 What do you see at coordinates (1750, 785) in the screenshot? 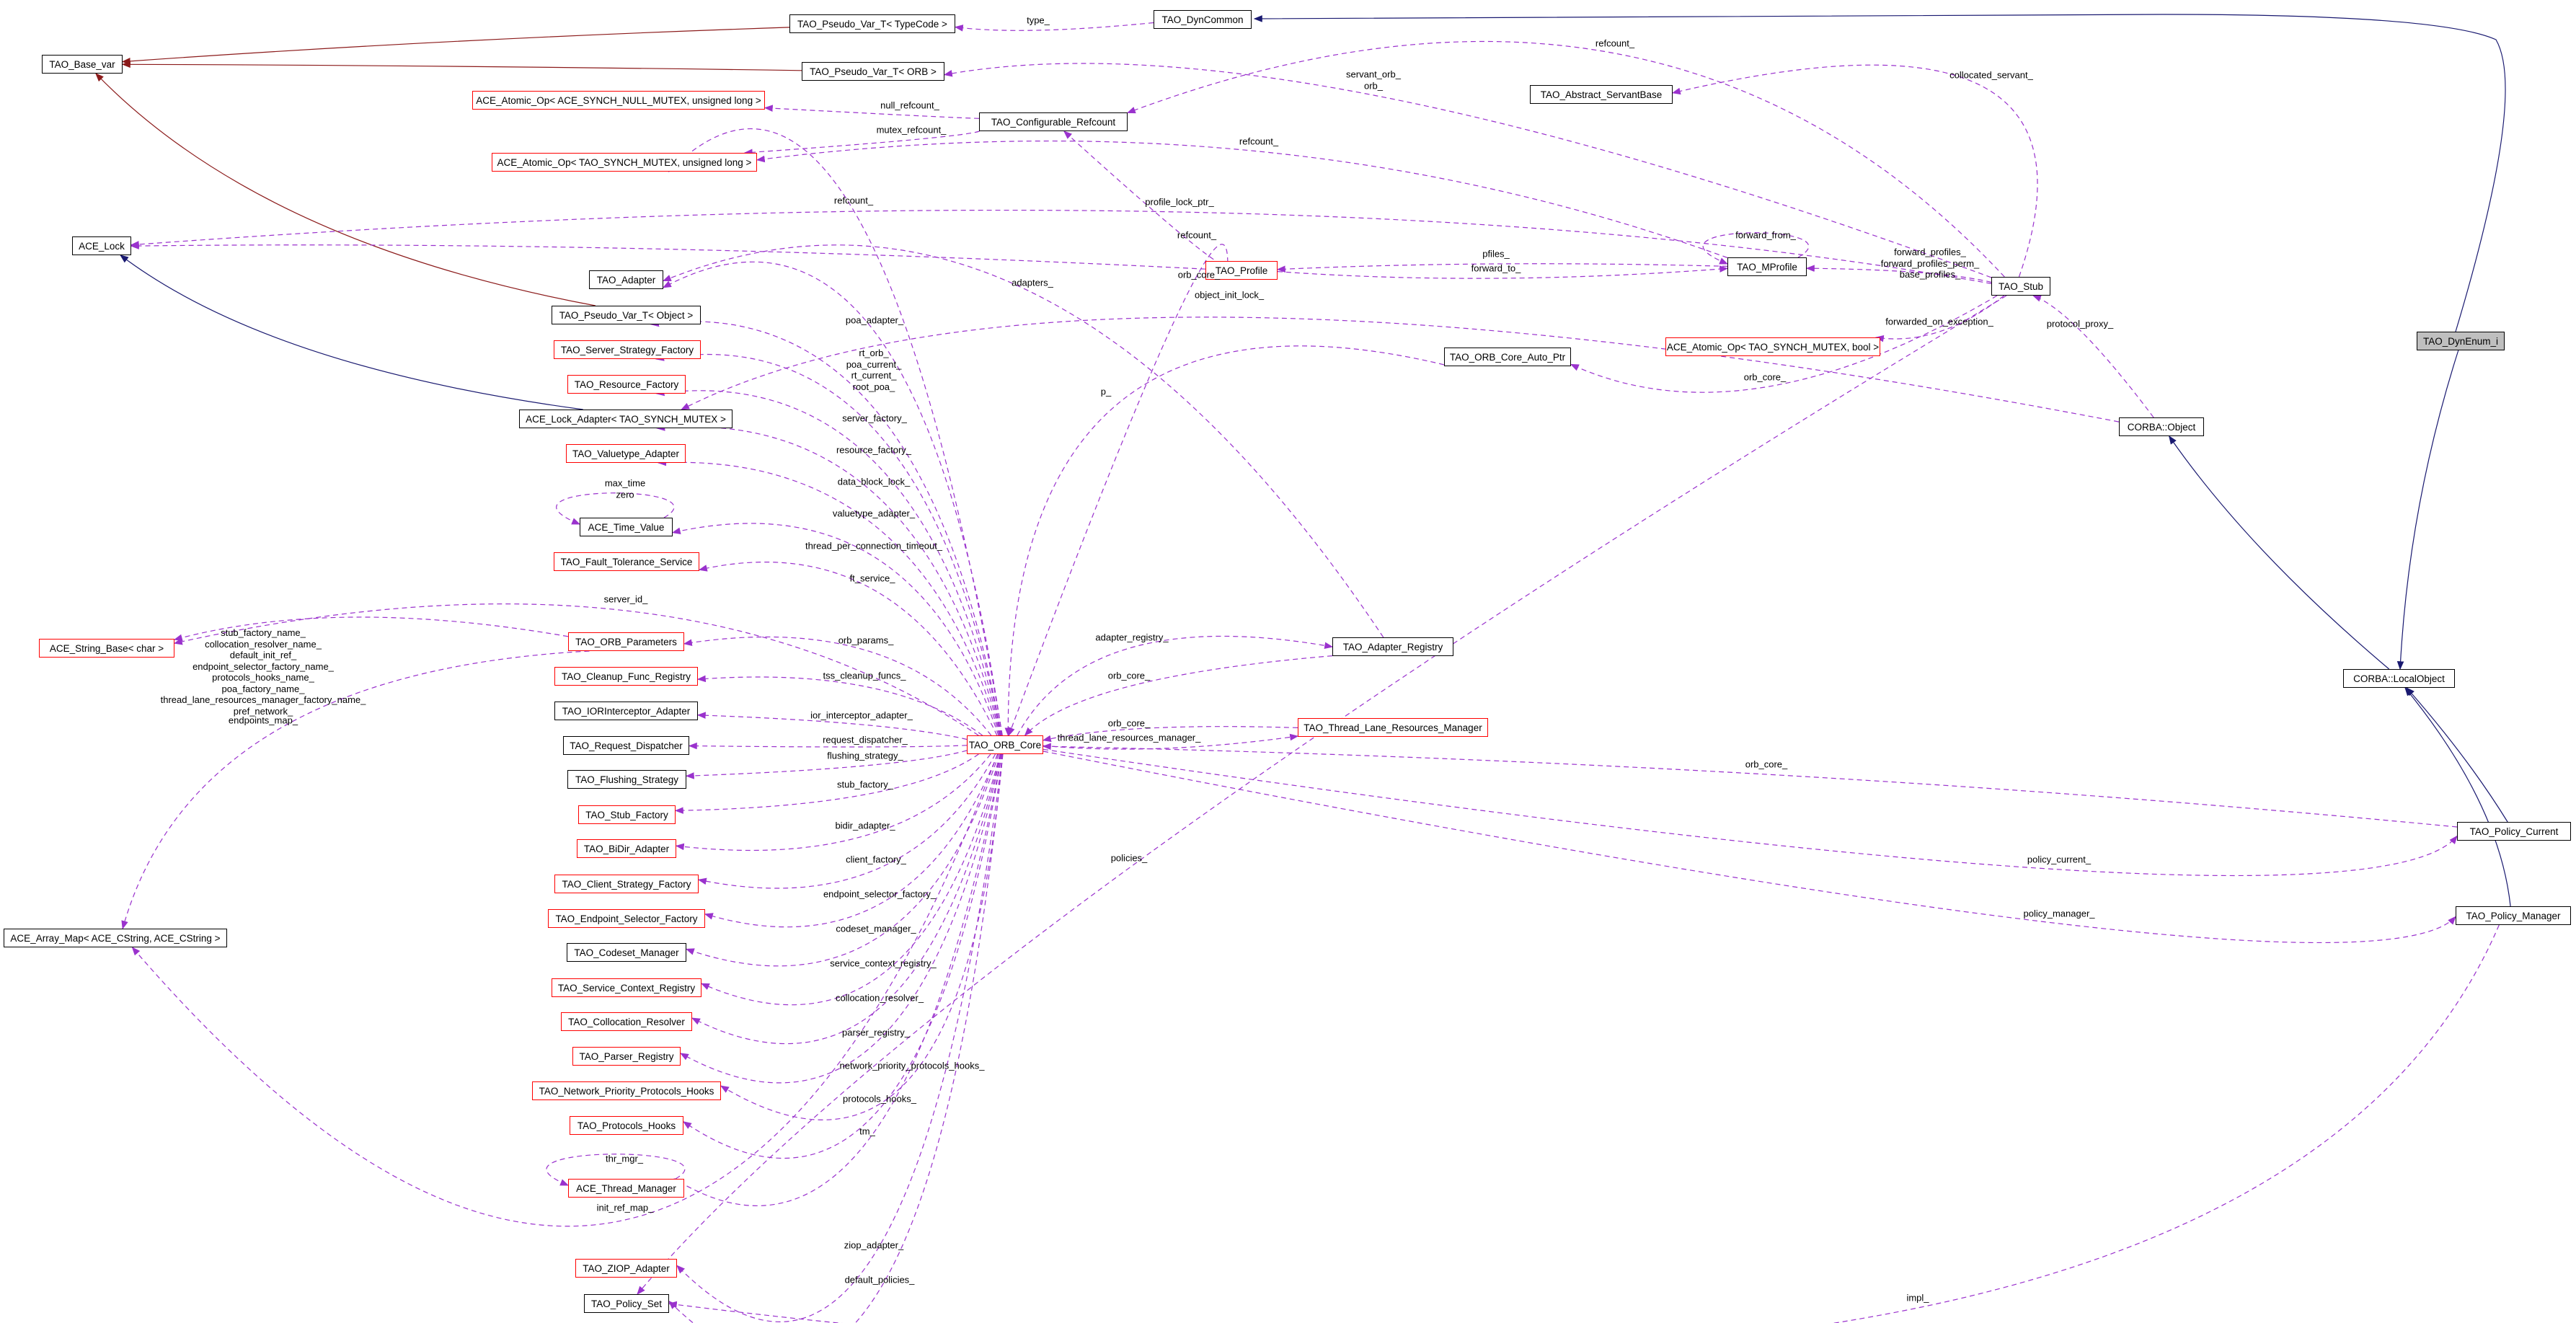
I see `edge-policy_current--orb_core` at bounding box center [1750, 785].